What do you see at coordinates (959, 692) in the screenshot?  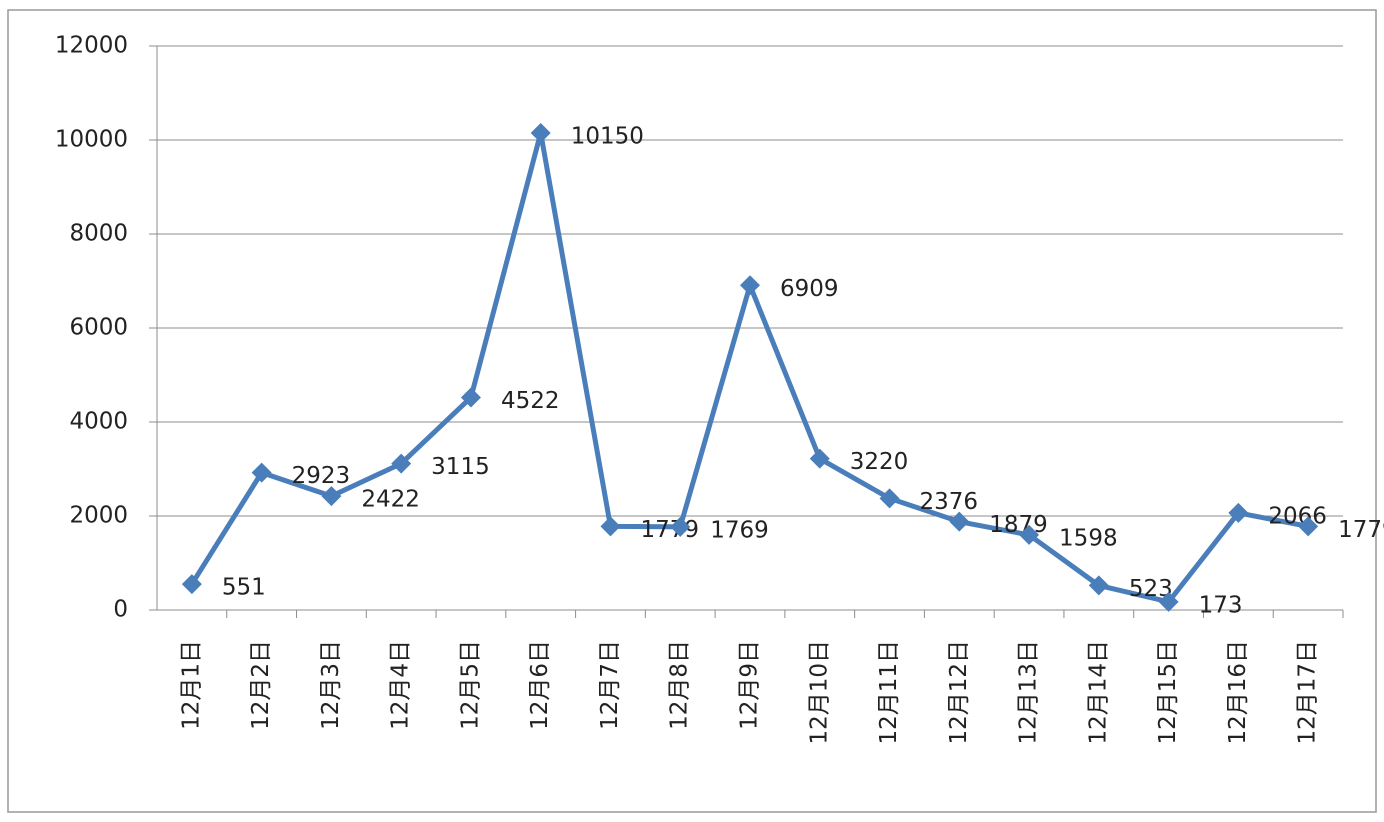 I see `x-tick-label: 12月12日` at bounding box center [959, 692].